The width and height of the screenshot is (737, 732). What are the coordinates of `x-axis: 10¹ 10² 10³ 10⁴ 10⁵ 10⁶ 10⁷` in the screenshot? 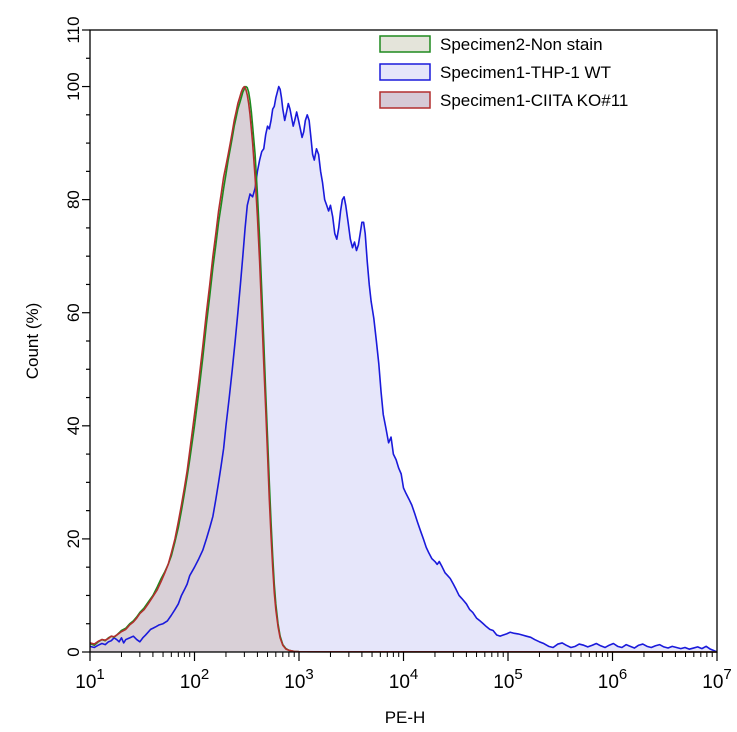 It's located at (403, 672).